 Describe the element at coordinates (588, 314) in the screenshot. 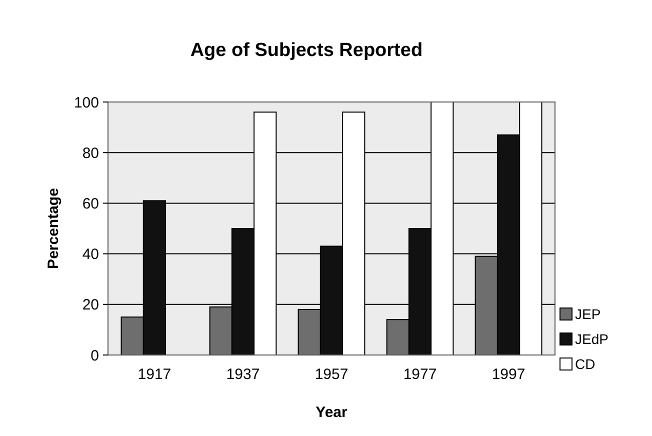

I see `legend-label: JEP` at that location.